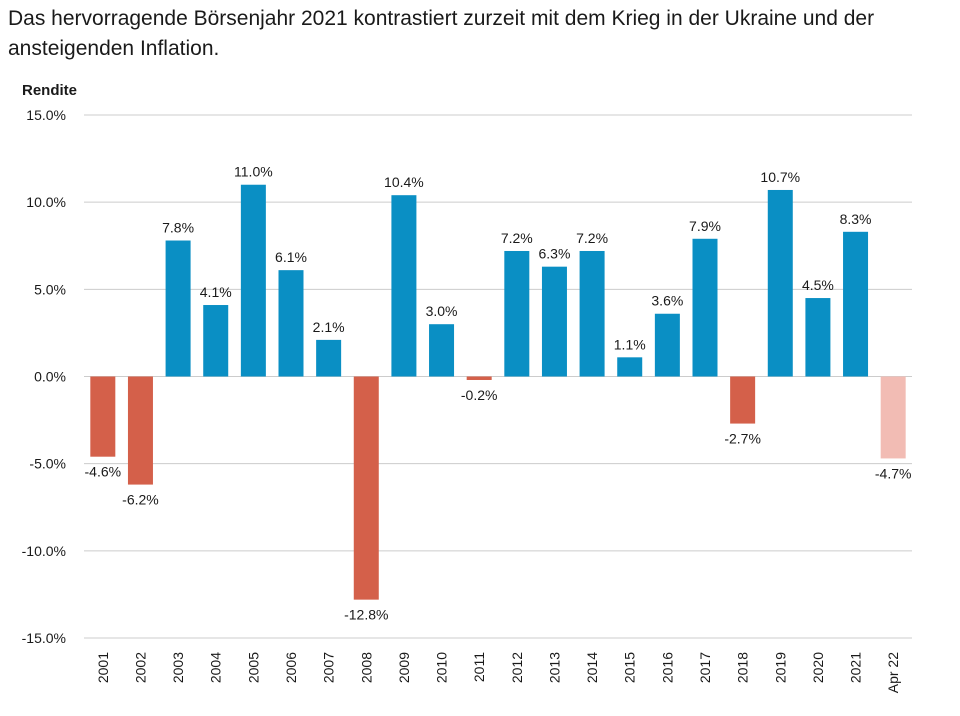 The width and height of the screenshot is (960, 716). I want to click on data-label: -12.8%, so click(366, 615).